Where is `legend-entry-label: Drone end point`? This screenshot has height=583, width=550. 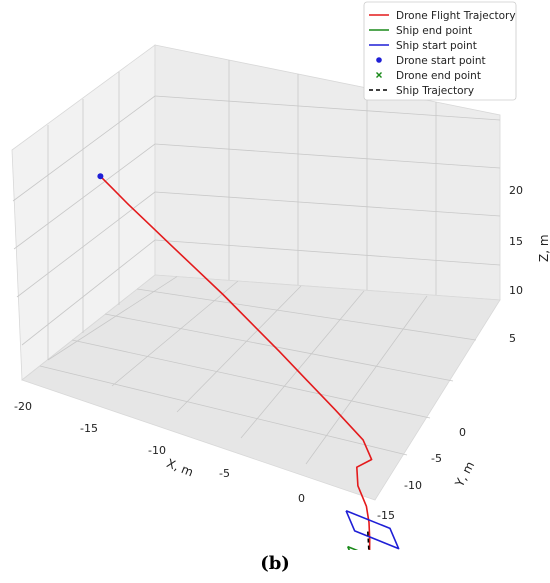
legend-entry-label: Drone end point is located at coordinates (438, 76).